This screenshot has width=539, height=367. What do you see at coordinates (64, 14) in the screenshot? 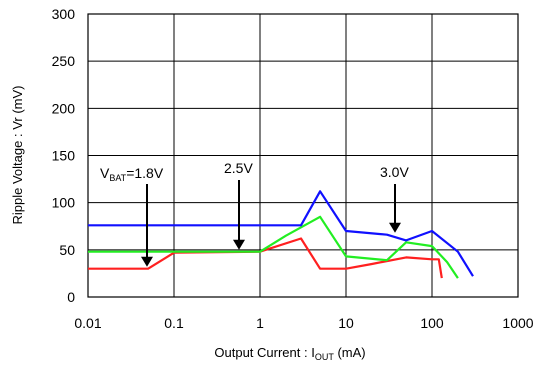
I see `y-tick-label-6: 300` at bounding box center [64, 14].